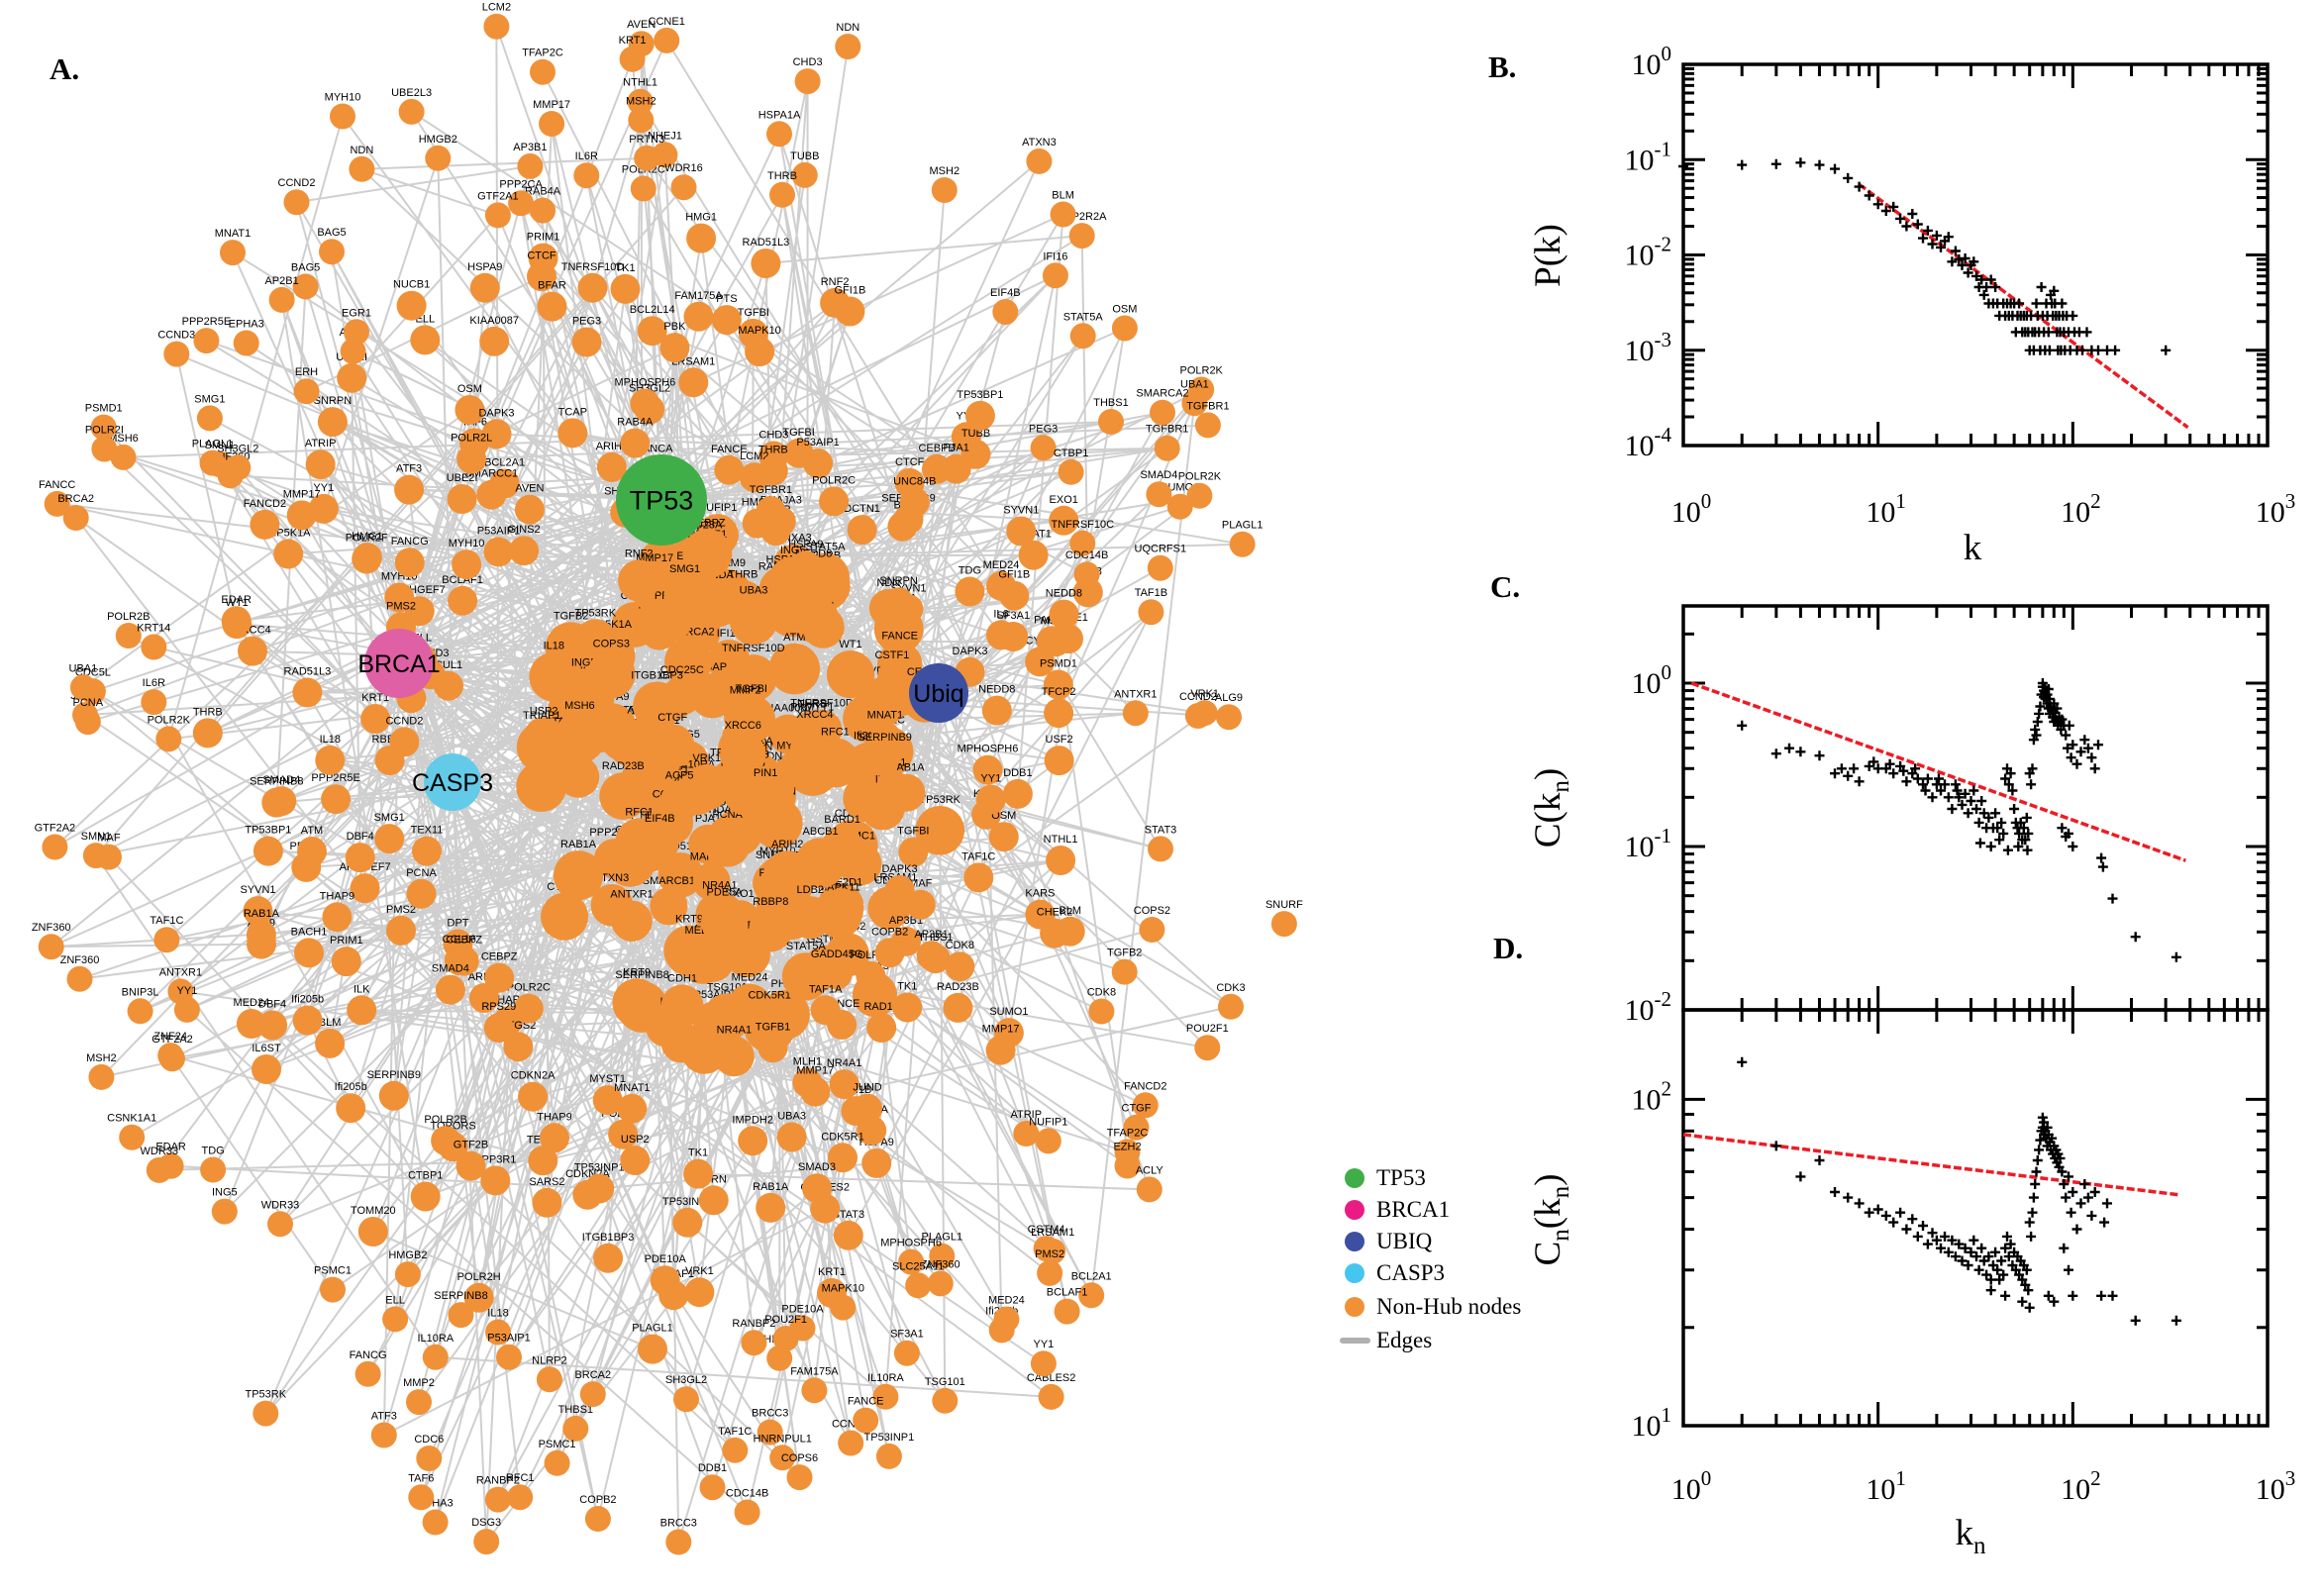  What do you see at coordinates (889, 1438) in the screenshot?
I see `network-node-label: TP53INP1` at bounding box center [889, 1438].